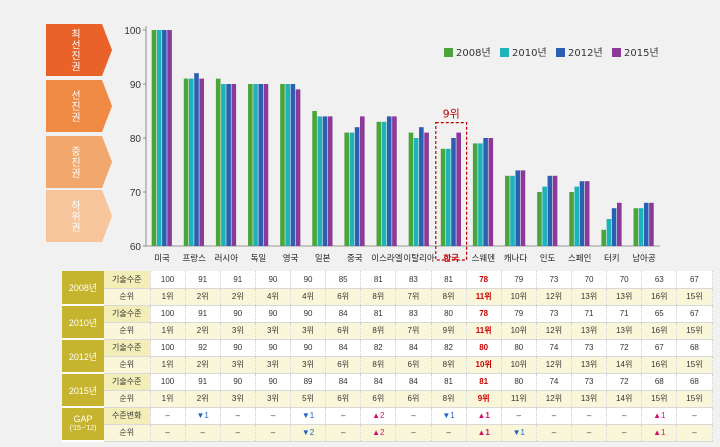 The image size is (720, 447). What do you see at coordinates (83, 419) in the screenshot?
I see `gap-title: GAP` at bounding box center [83, 419].